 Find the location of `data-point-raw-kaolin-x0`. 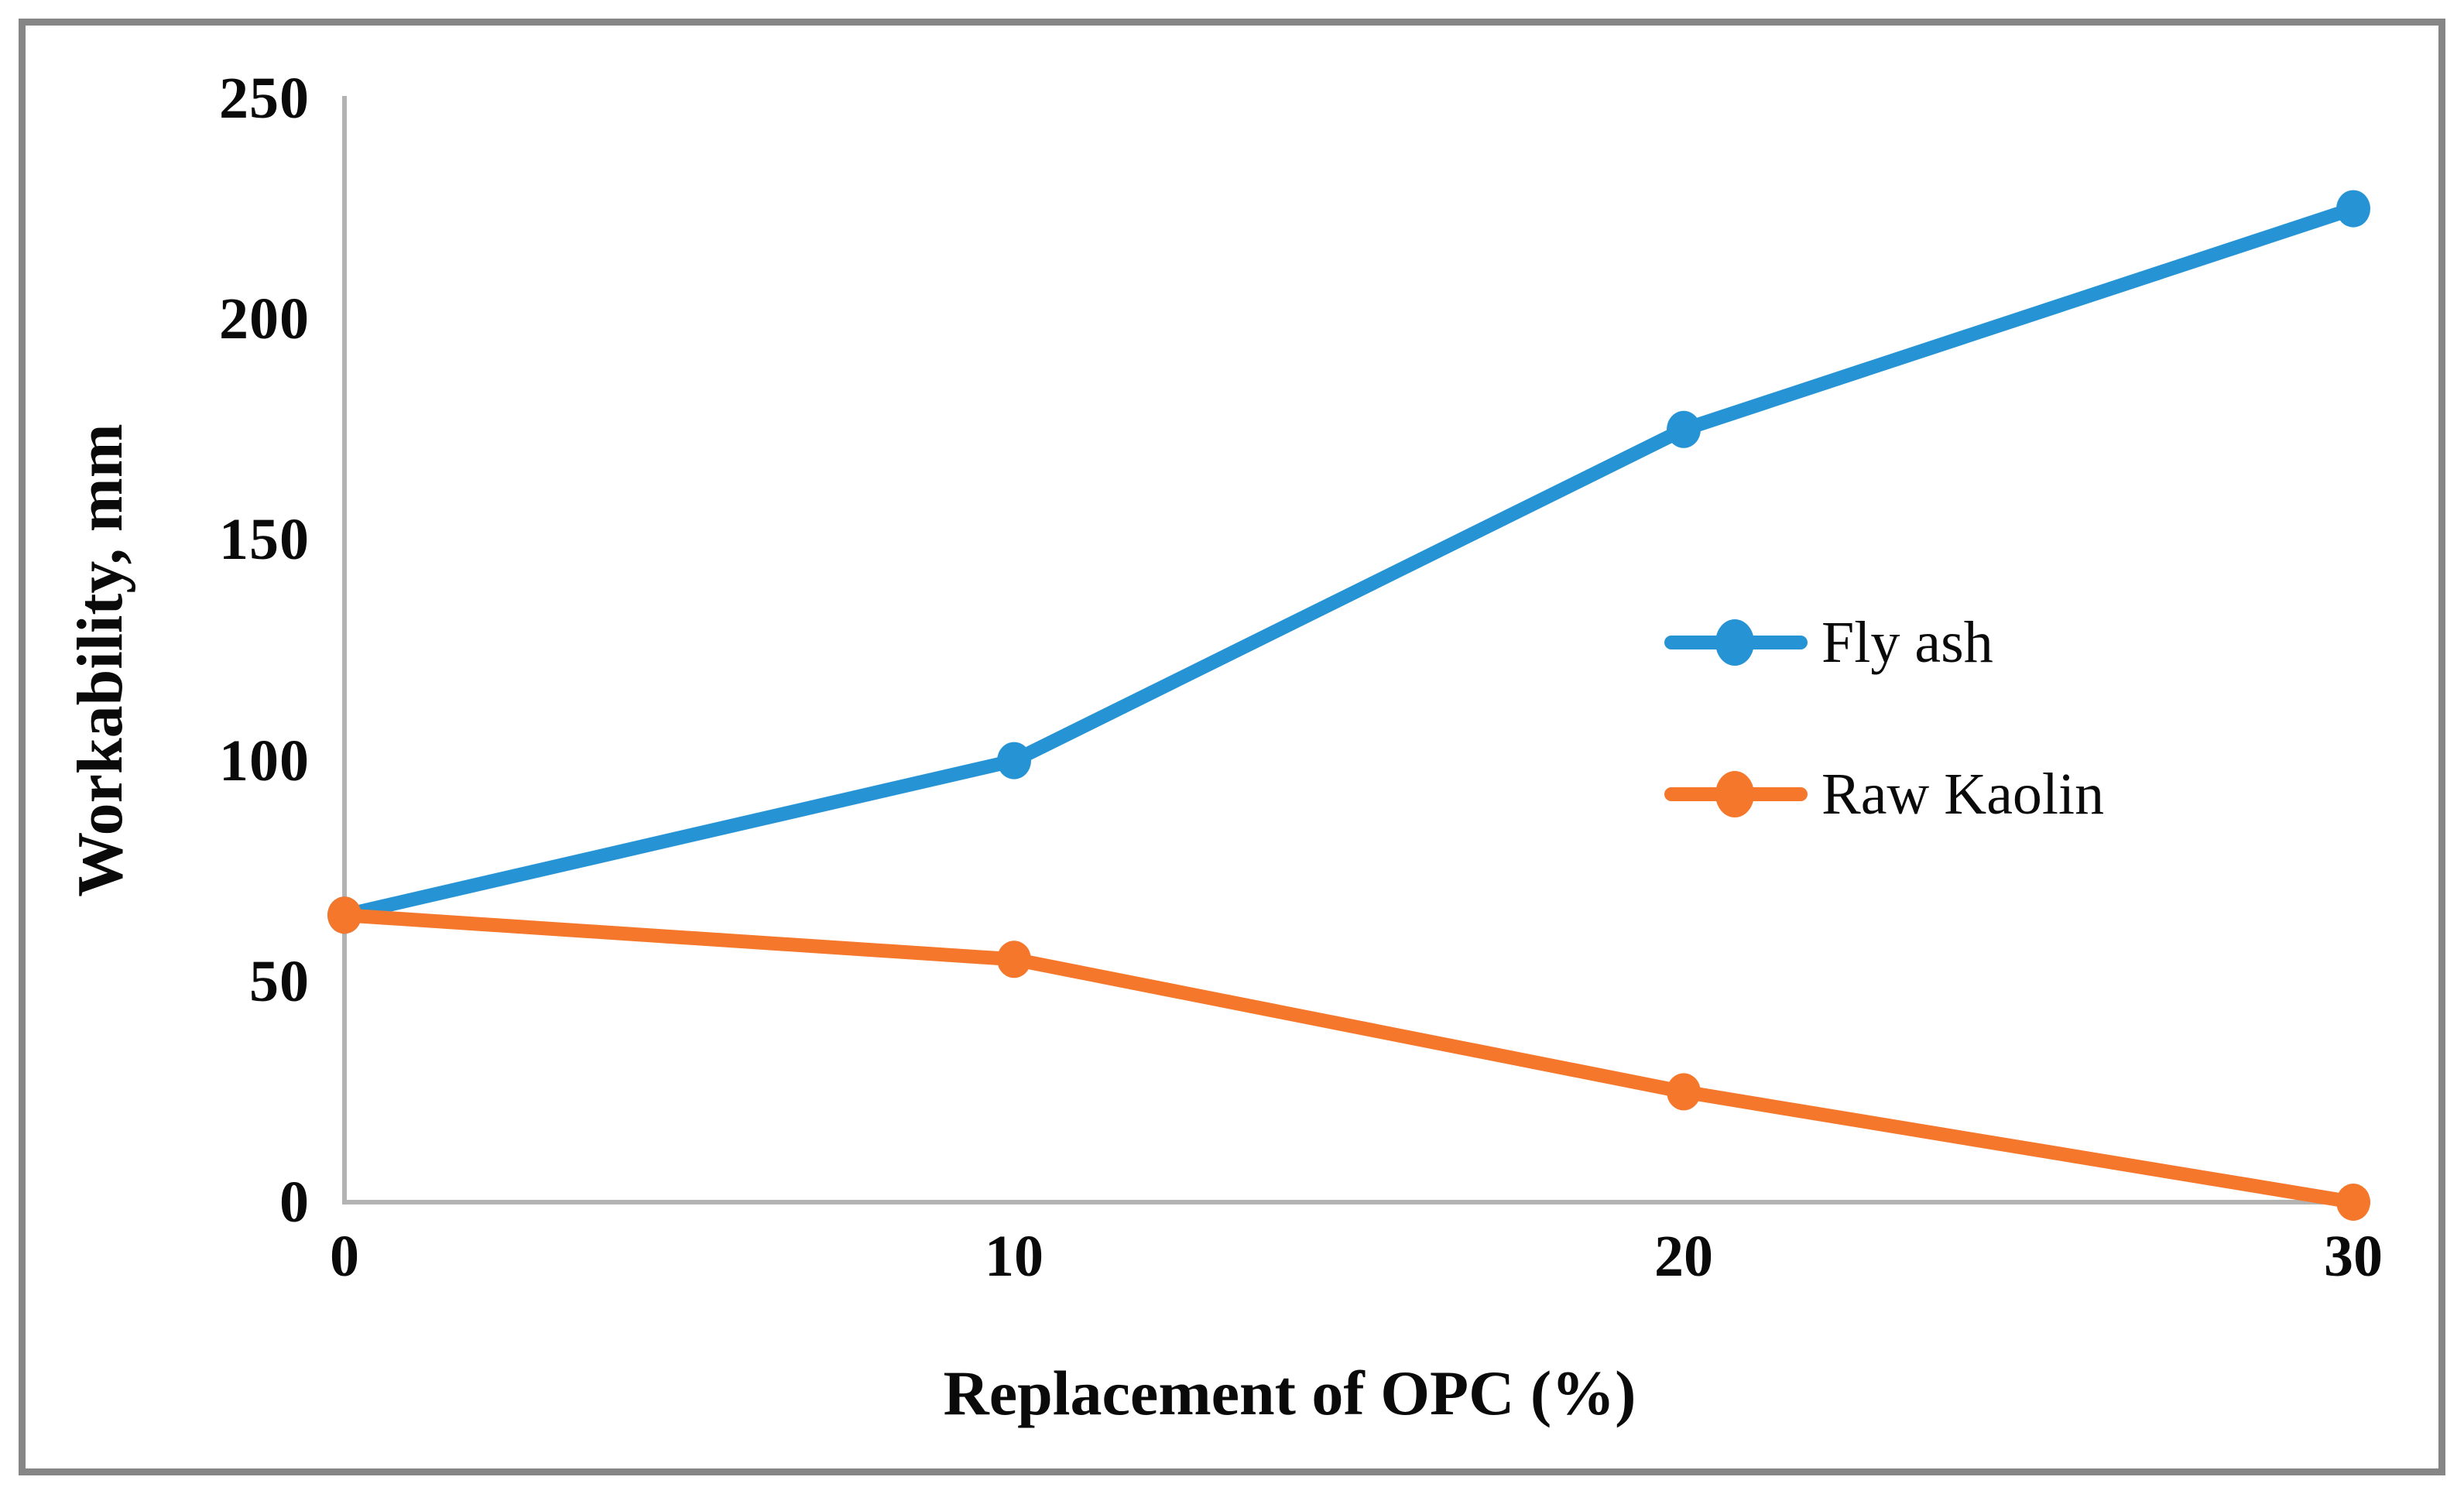

data-point-raw-kaolin-x0 is located at coordinates (344, 915).